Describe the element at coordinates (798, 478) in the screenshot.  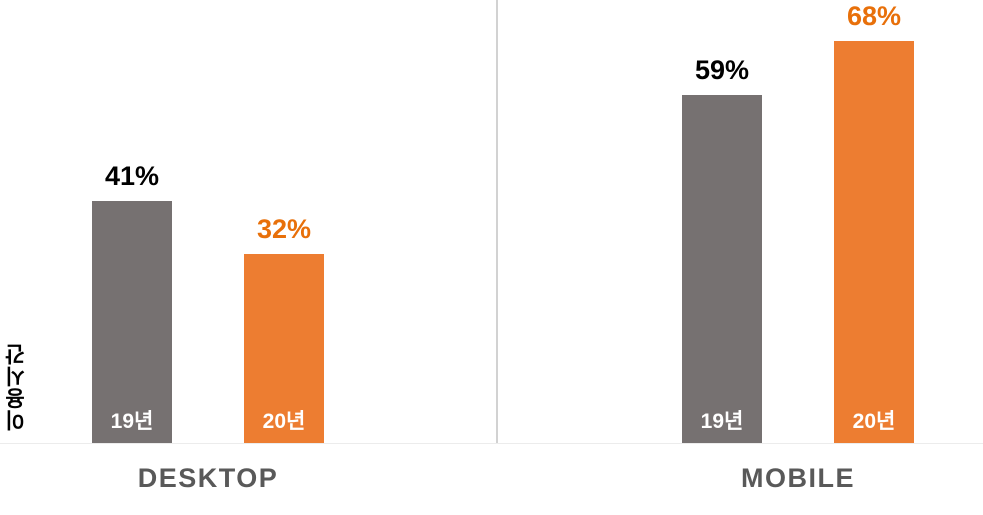
I see `category-label-mobile: MOBILE` at that location.